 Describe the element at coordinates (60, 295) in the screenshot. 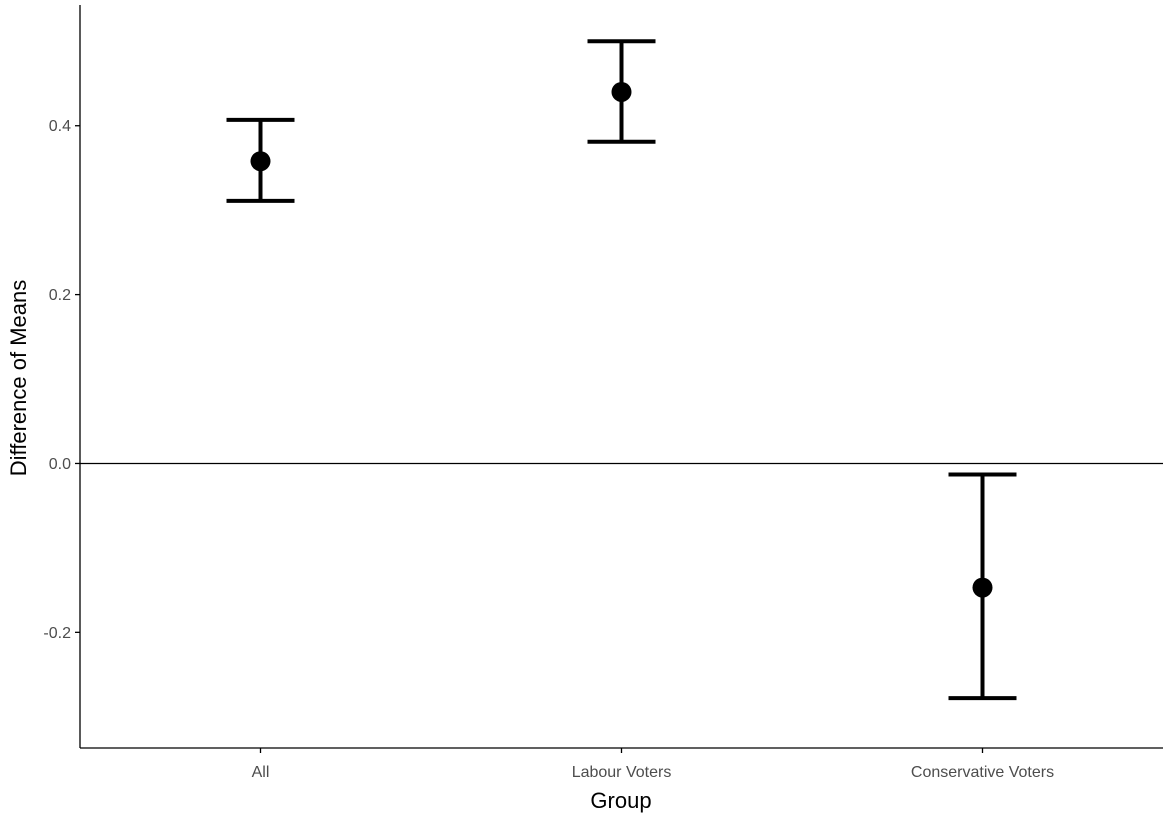

I see `y-tick-label: 0.2` at that location.